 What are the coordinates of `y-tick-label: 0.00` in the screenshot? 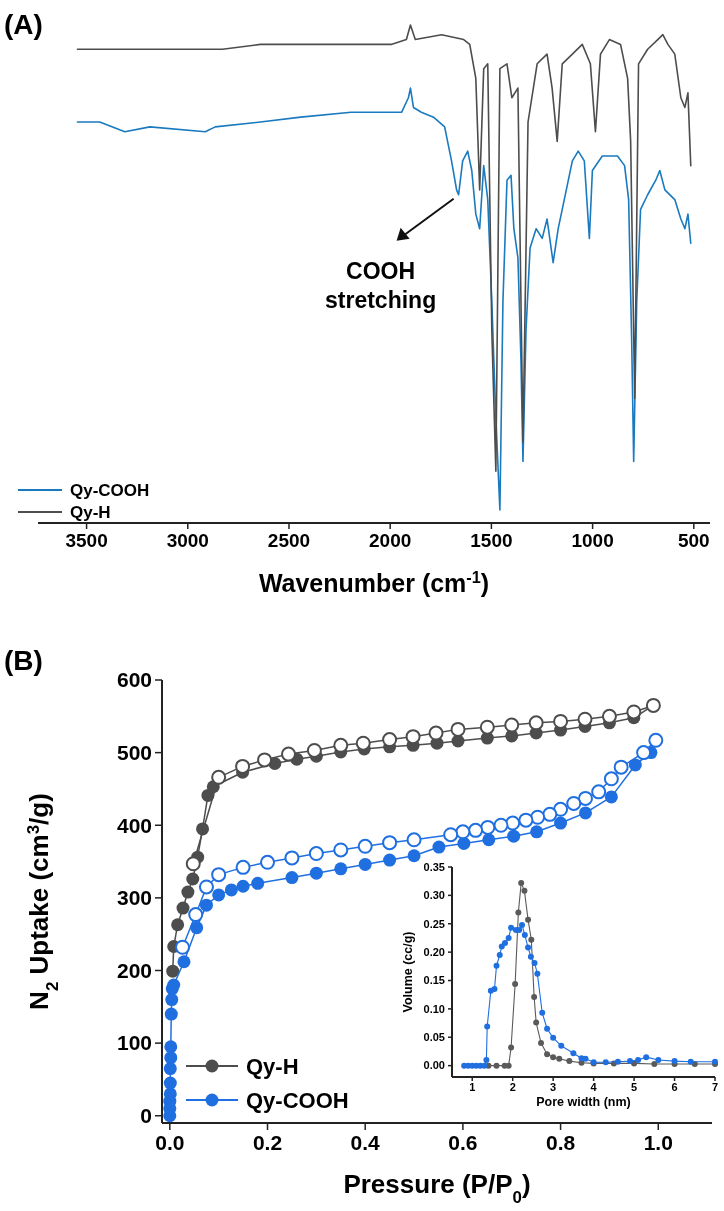 It's located at (434, 1065).